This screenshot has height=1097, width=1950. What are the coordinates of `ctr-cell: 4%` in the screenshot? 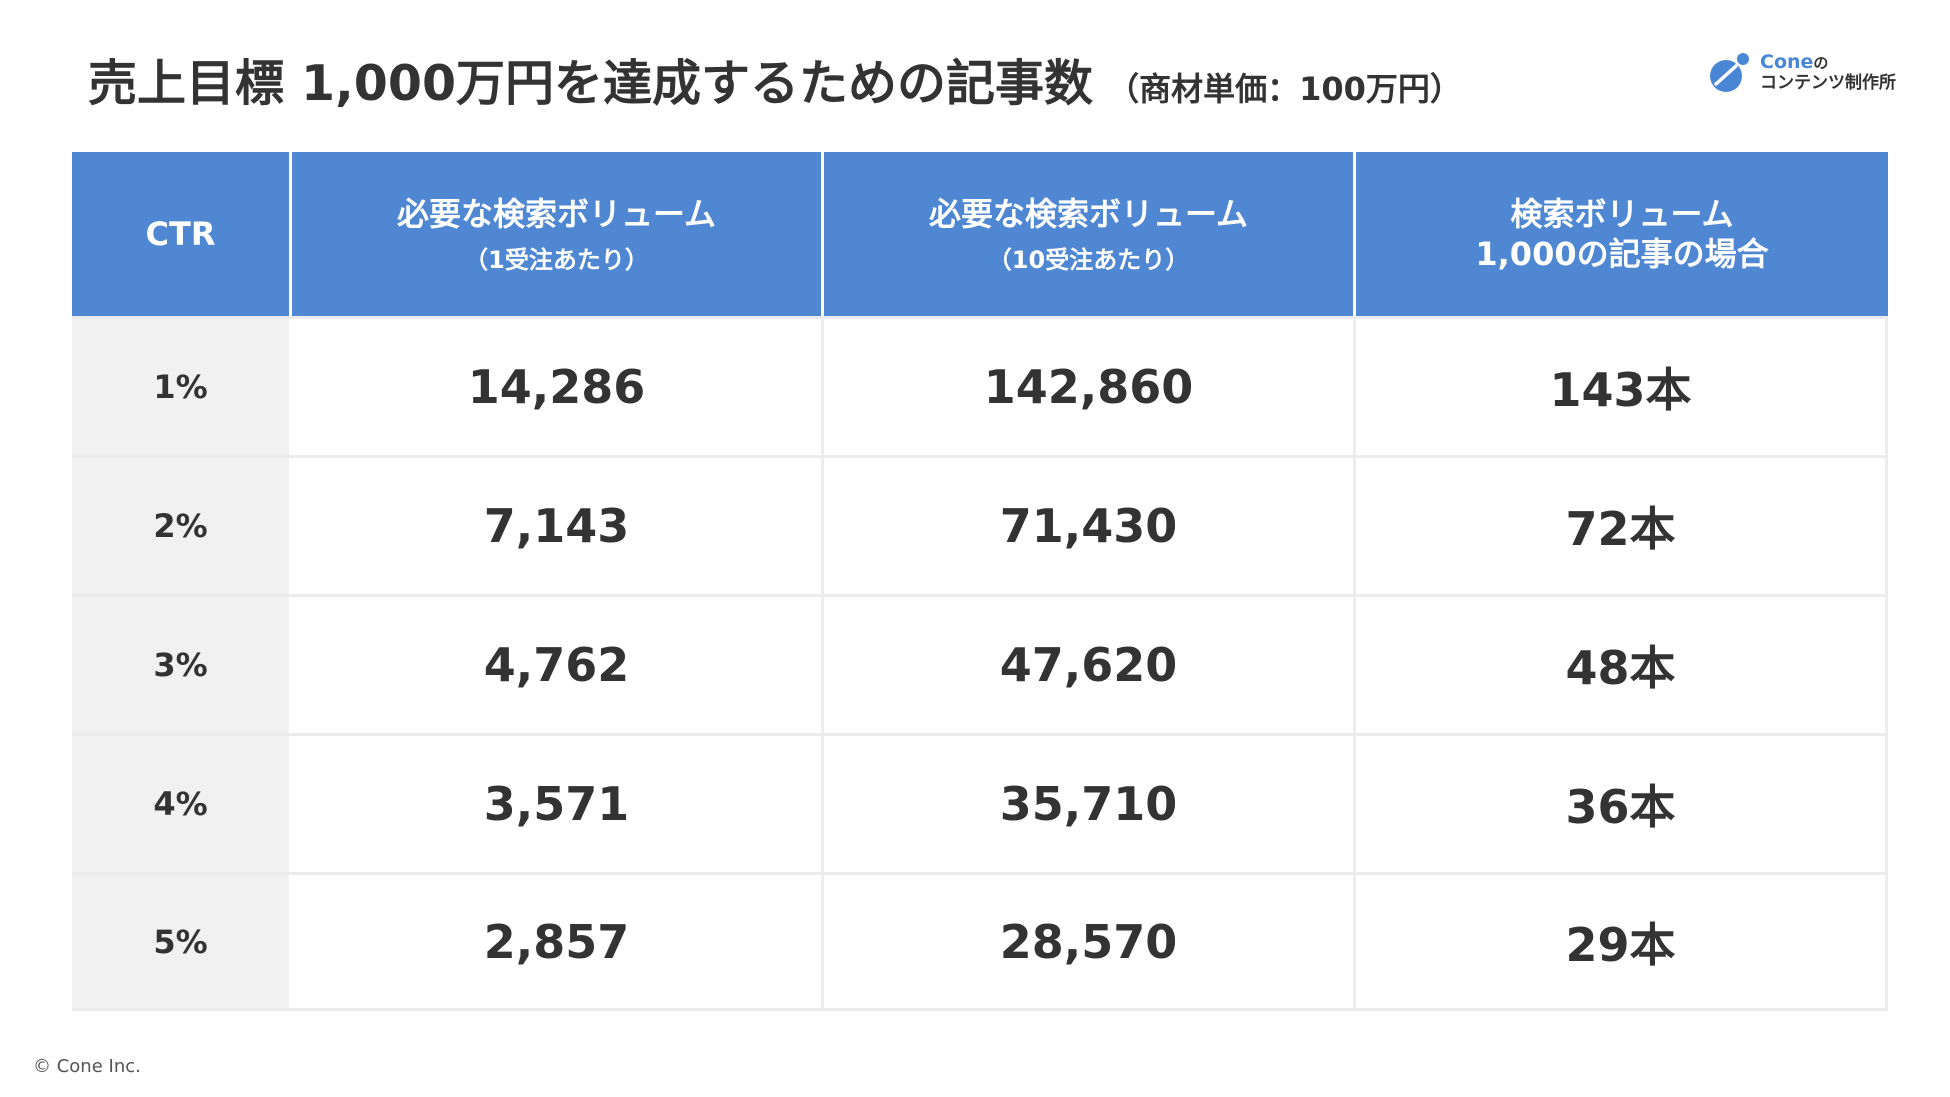 It's located at (182, 804).